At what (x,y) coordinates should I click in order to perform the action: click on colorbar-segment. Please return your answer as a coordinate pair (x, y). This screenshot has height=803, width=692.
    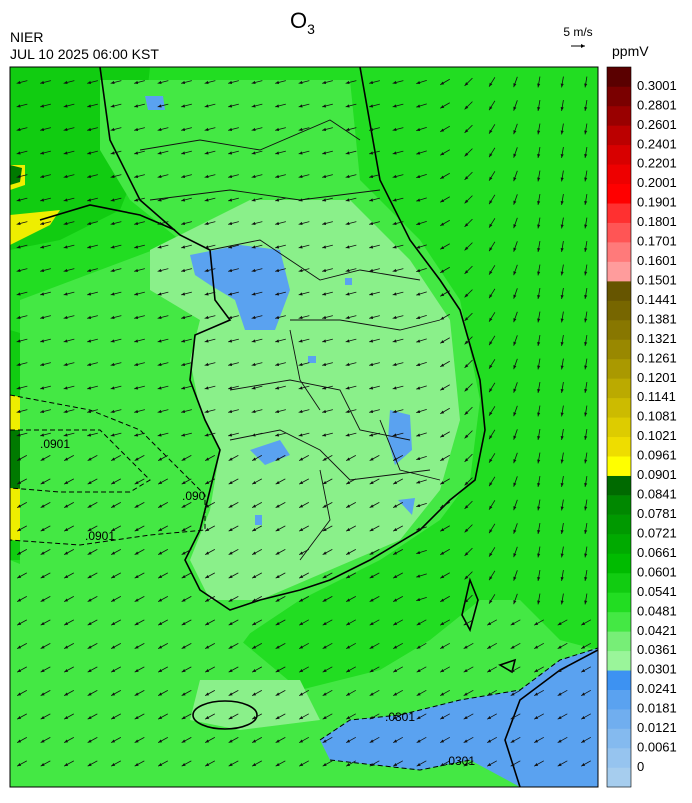
    Looking at the image, I should click on (619, 758).